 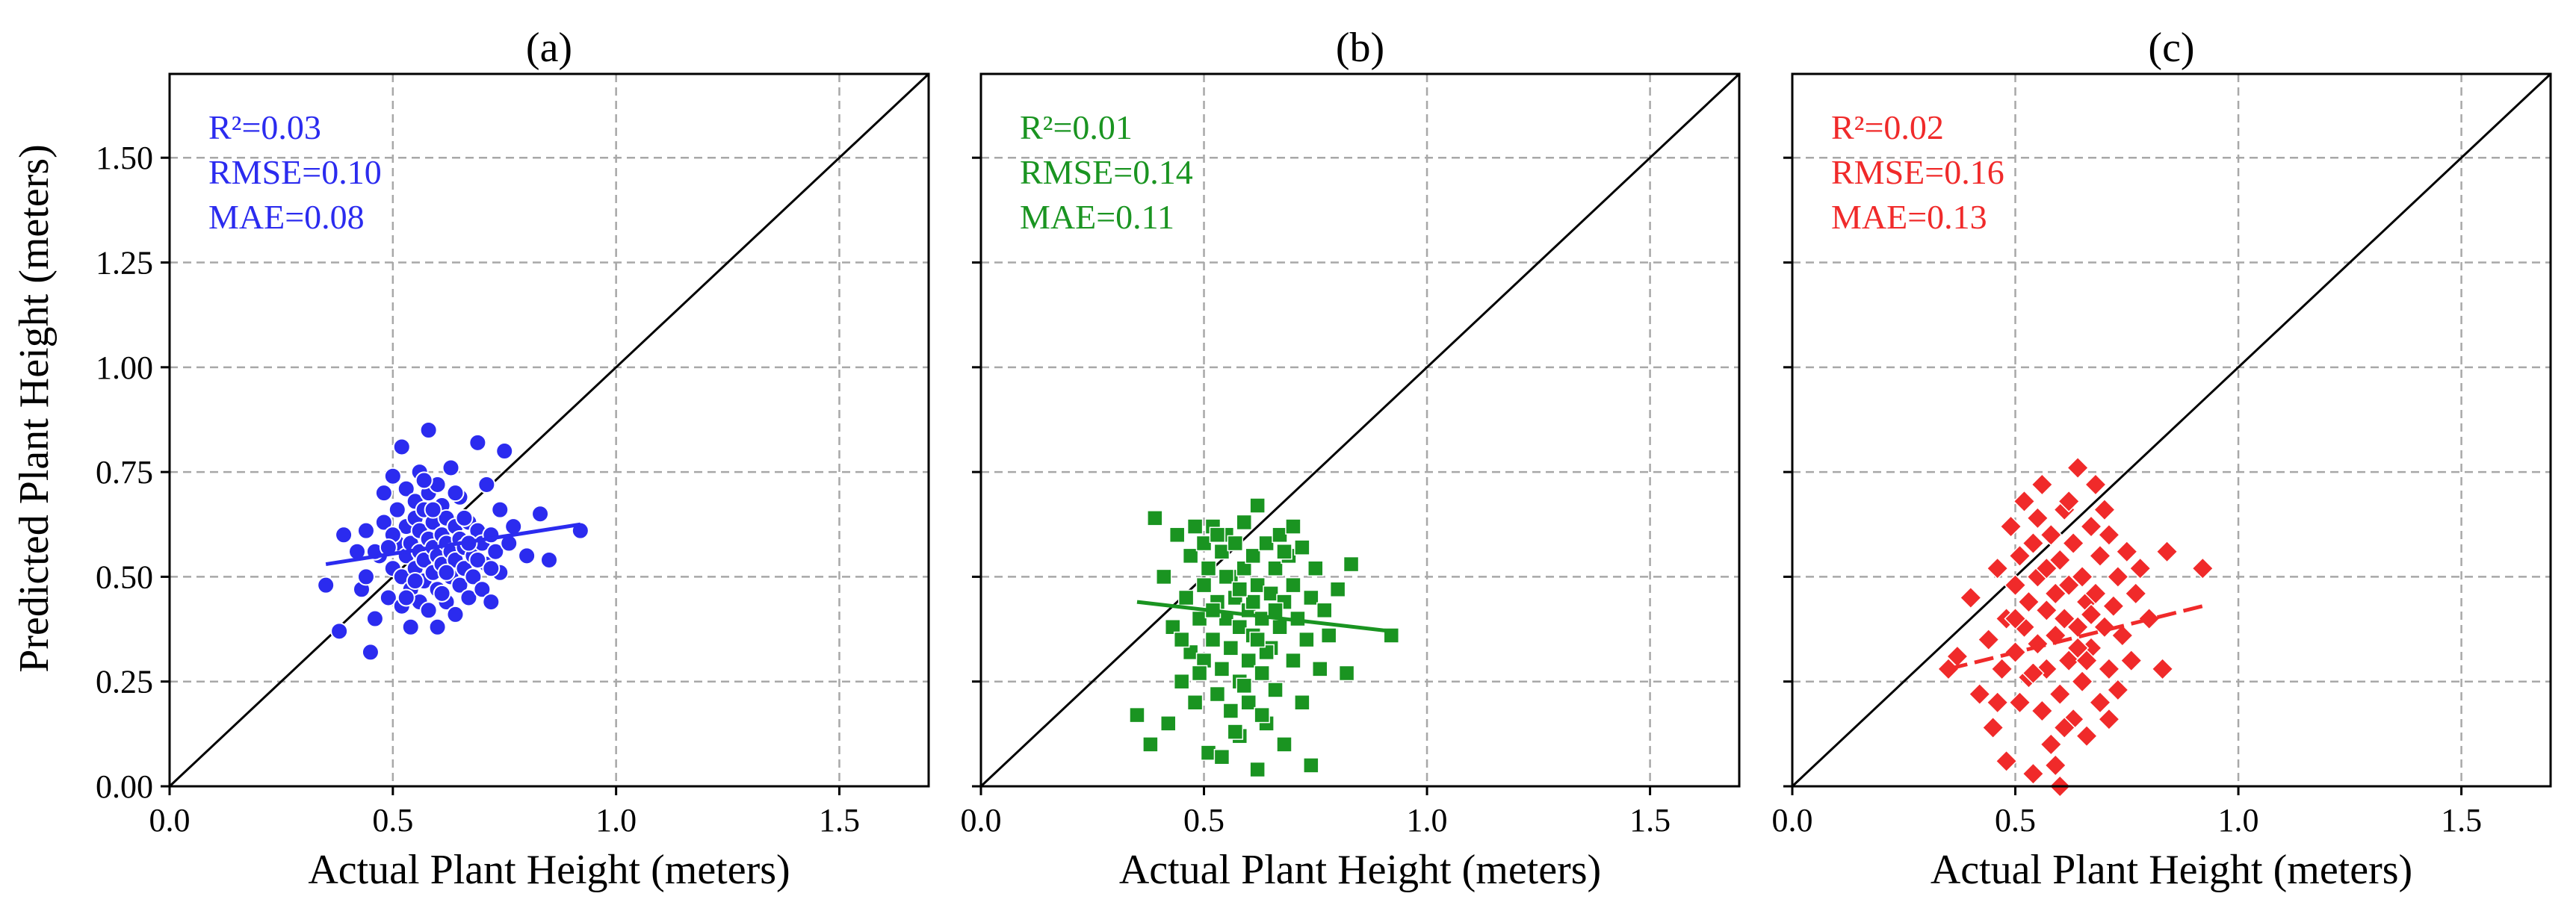 I want to click on y-tick-label: 0.25, so click(x=124, y=682).